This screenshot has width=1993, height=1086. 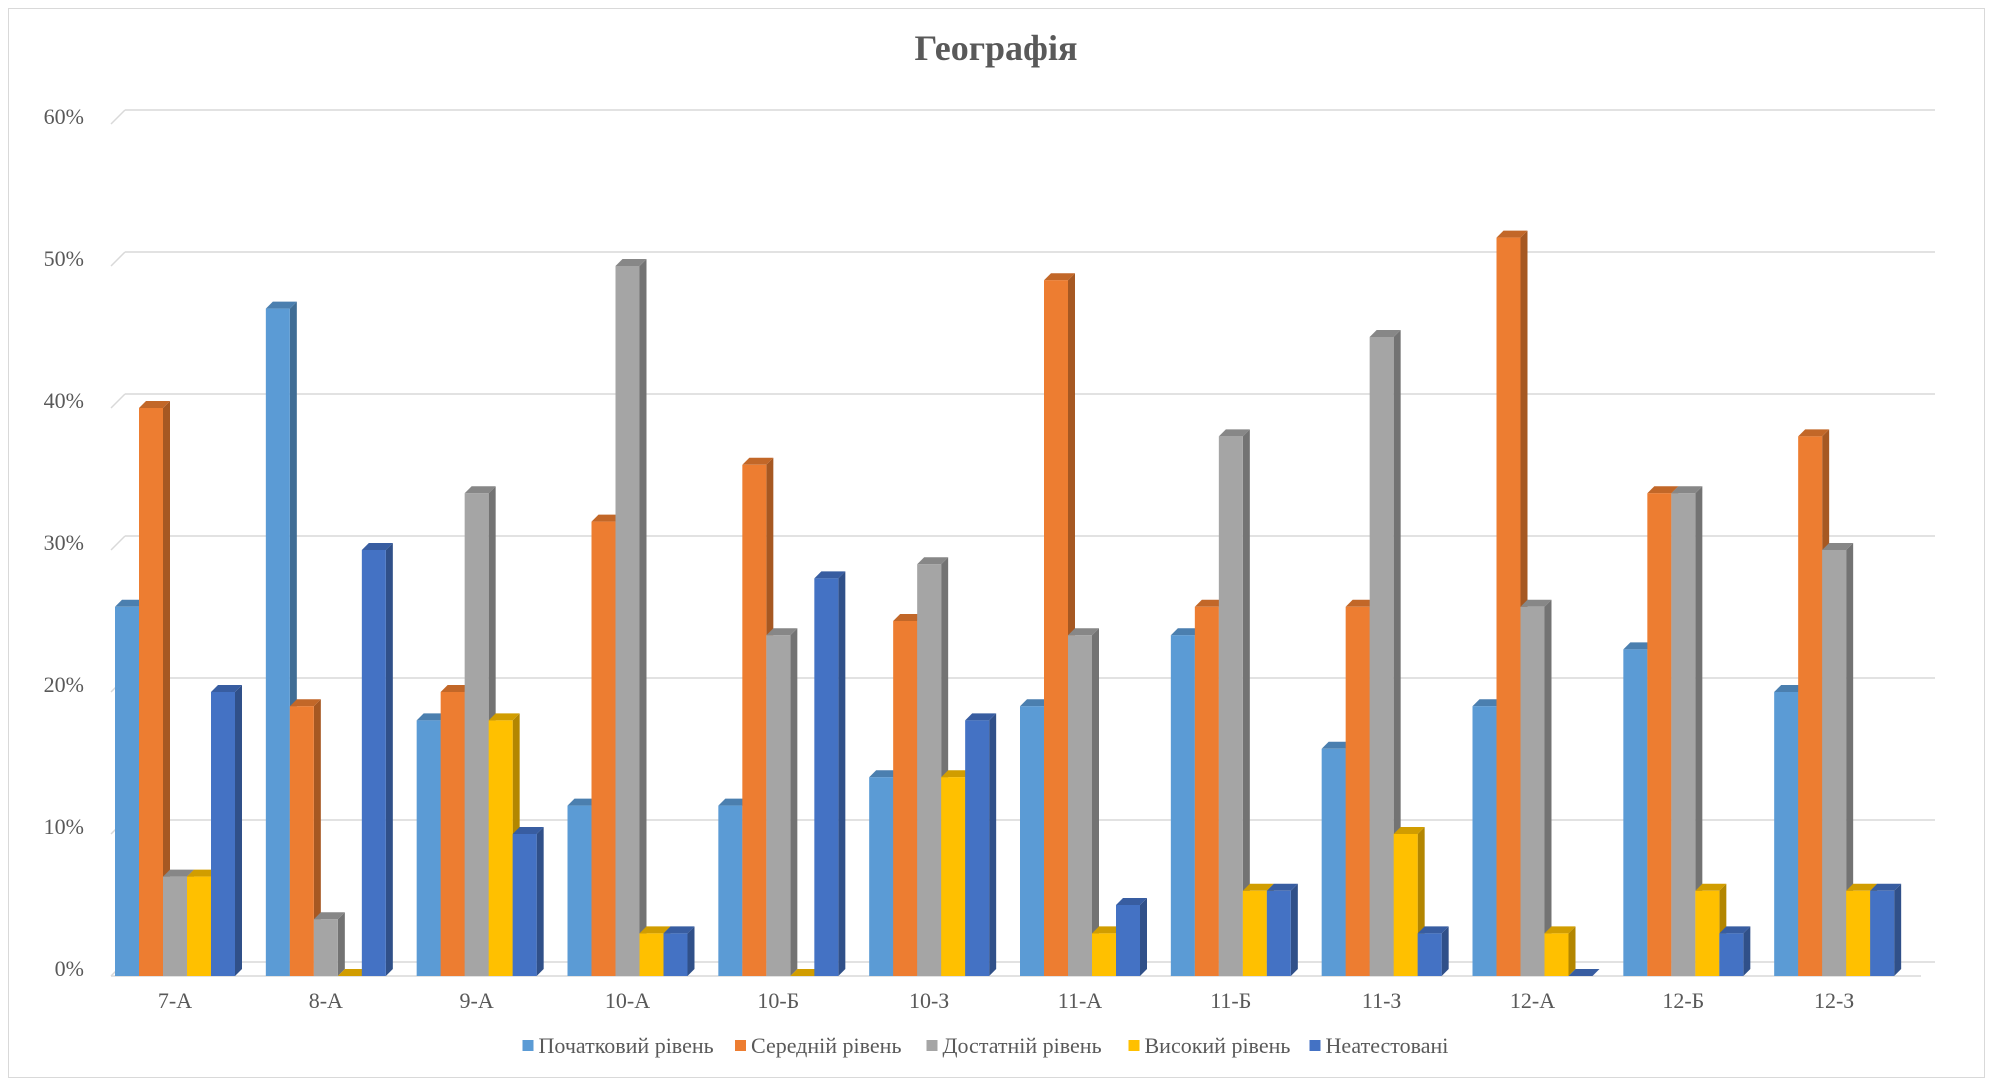 What do you see at coordinates (1014, 1045) in the screenshot?
I see `legend-item: Достатній рівень` at bounding box center [1014, 1045].